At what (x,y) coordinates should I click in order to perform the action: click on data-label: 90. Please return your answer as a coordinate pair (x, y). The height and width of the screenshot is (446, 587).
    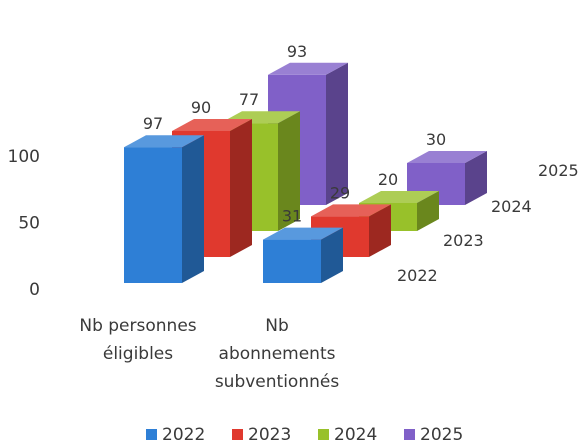
    Looking at the image, I should click on (201, 107).